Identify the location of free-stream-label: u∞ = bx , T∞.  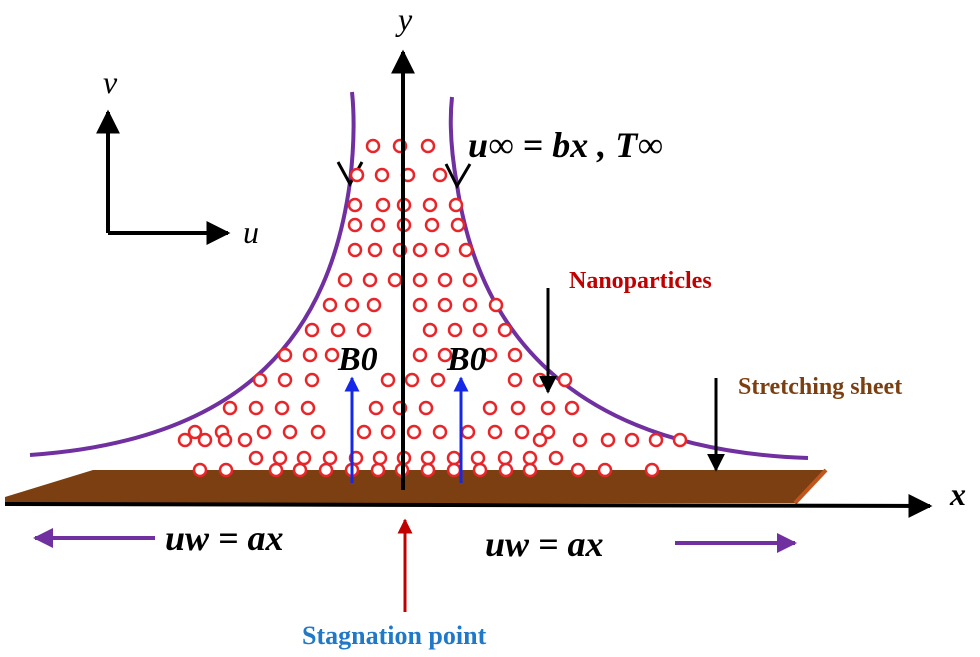
(565, 145).